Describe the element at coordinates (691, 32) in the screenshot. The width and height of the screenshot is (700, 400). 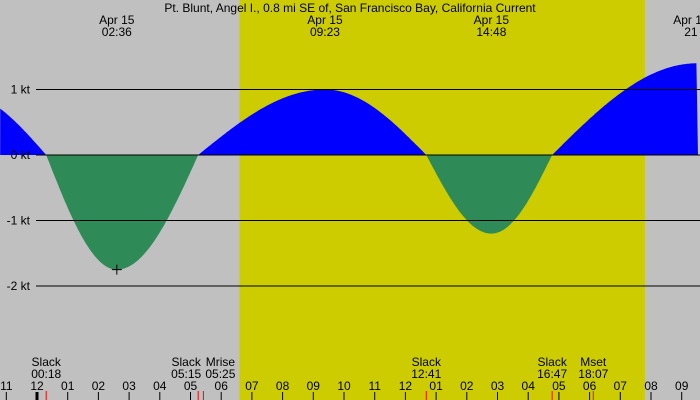
I see `extreme-time-label: 21` at that location.